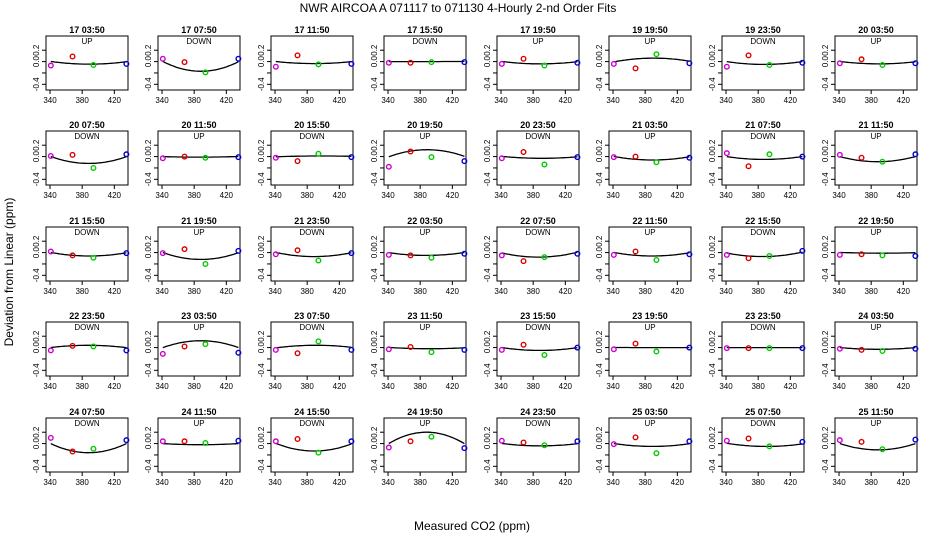 The image size is (936, 545). Describe the element at coordinates (763, 316) in the screenshot. I see `panel-title: 23 23:50` at that location.